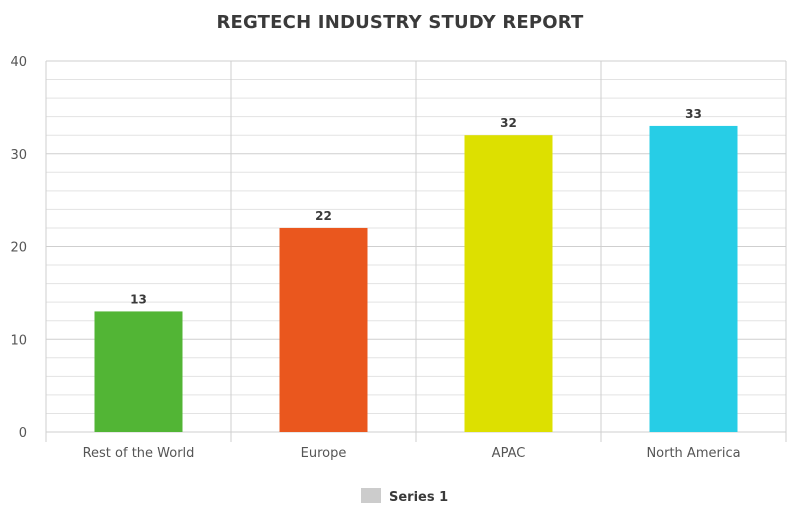 The image size is (800, 511). I want to click on data-label: 22, so click(323, 216).